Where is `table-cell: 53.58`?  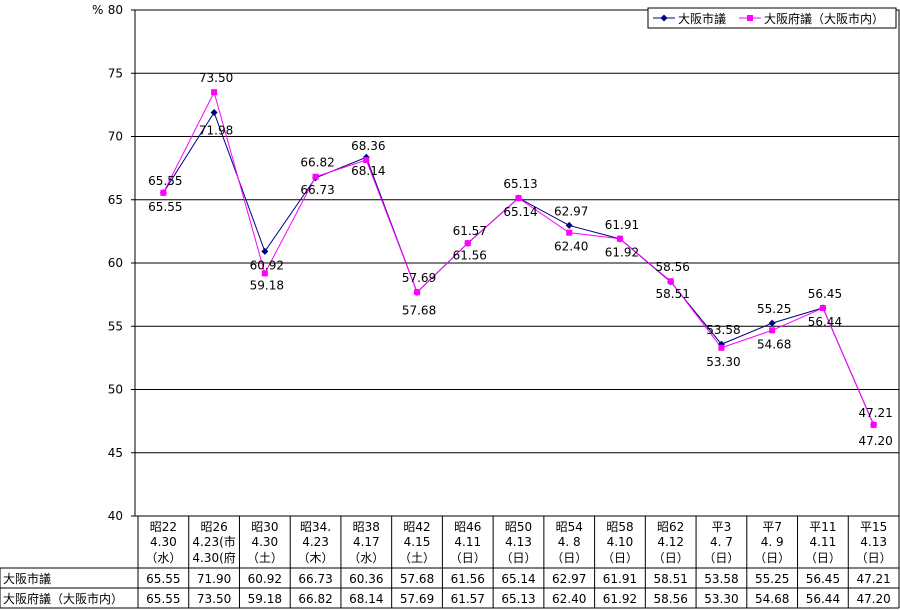
table-cell: 53.58 is located at coordinates (721, 579).